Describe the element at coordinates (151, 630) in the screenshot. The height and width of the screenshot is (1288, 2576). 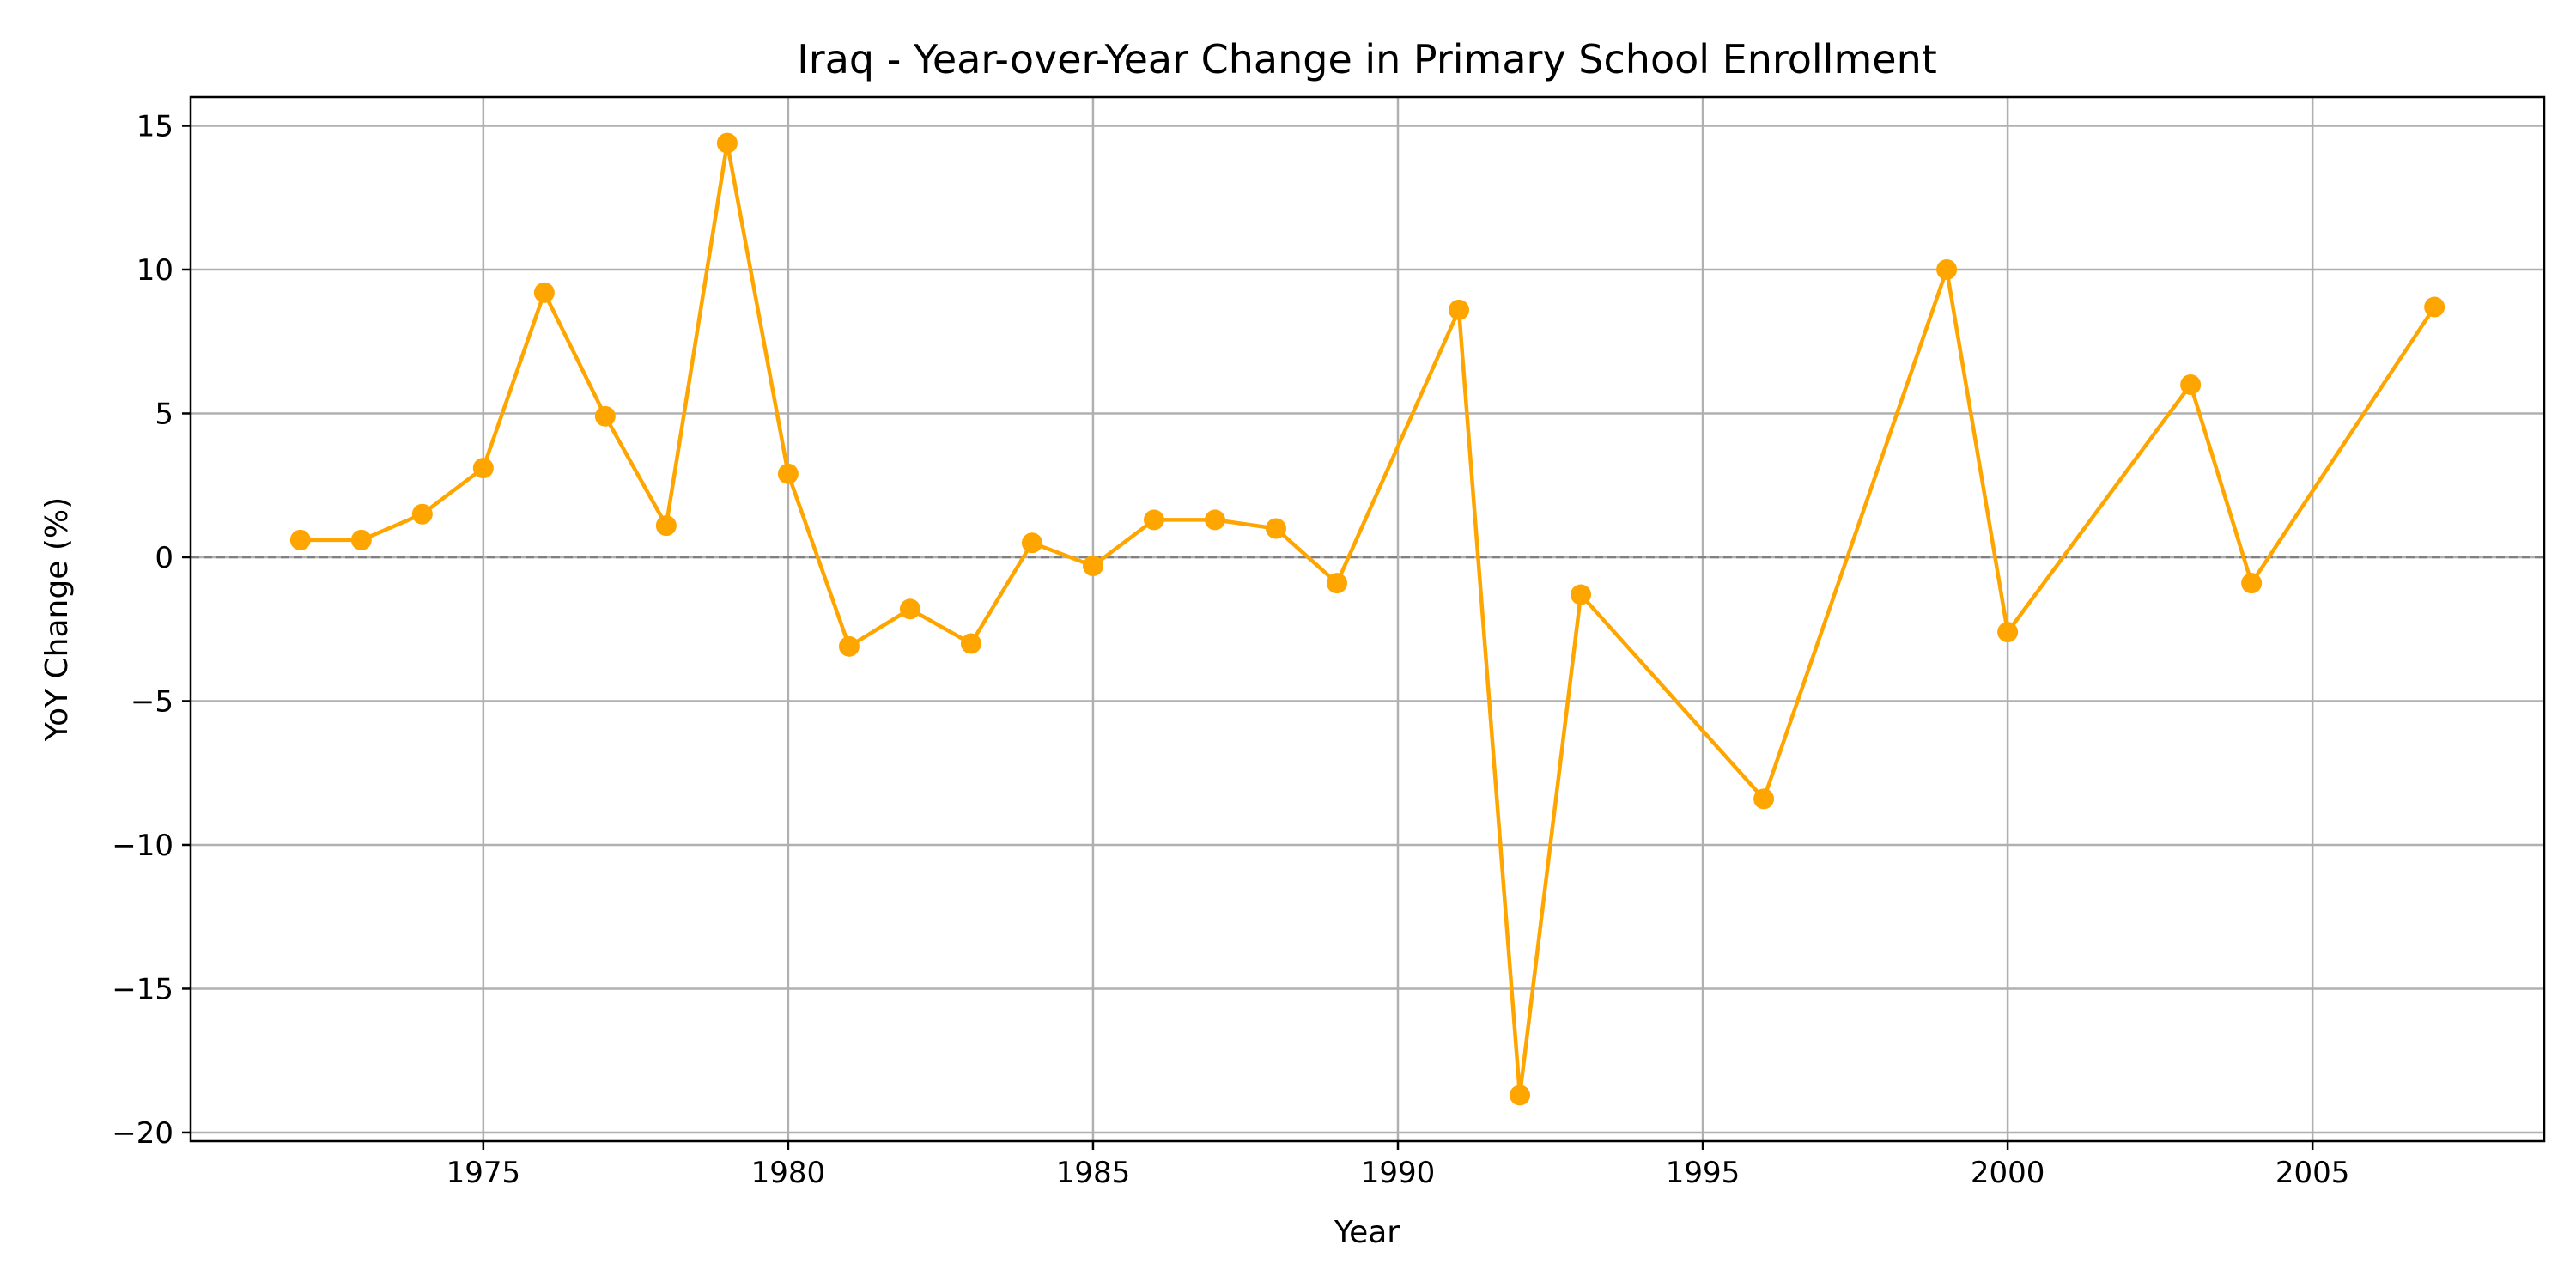
I see `y-axis-ticks: −20 −15 −10 −5 0 5 10 15` at that location.